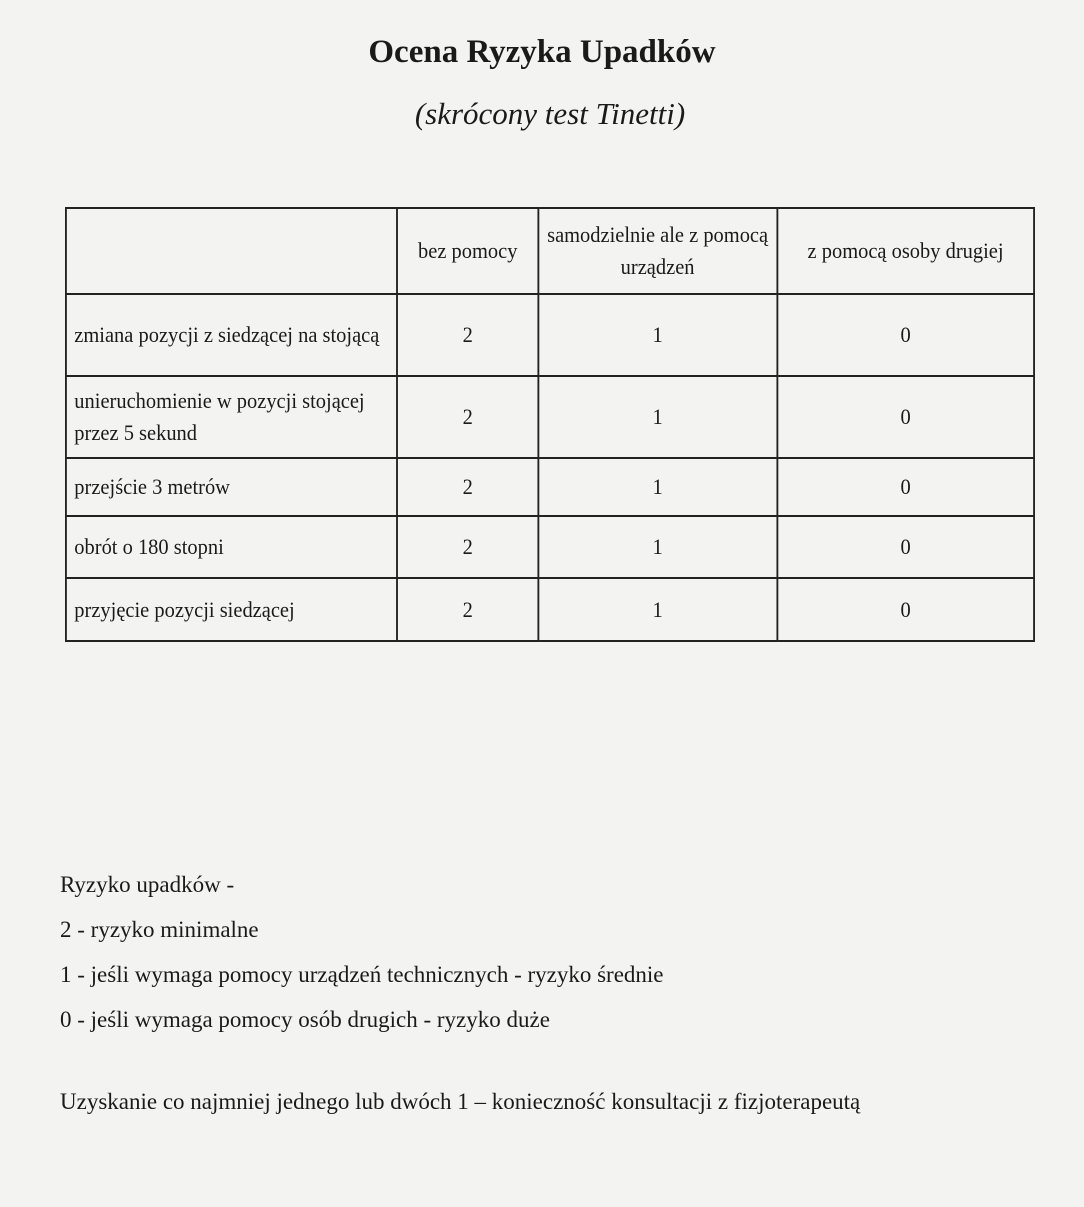 This screenshot has height=1207, width=1084. I want to click on table-row: przyjęcie pozycji siedzącej 2 1 0, so click(549, 609).